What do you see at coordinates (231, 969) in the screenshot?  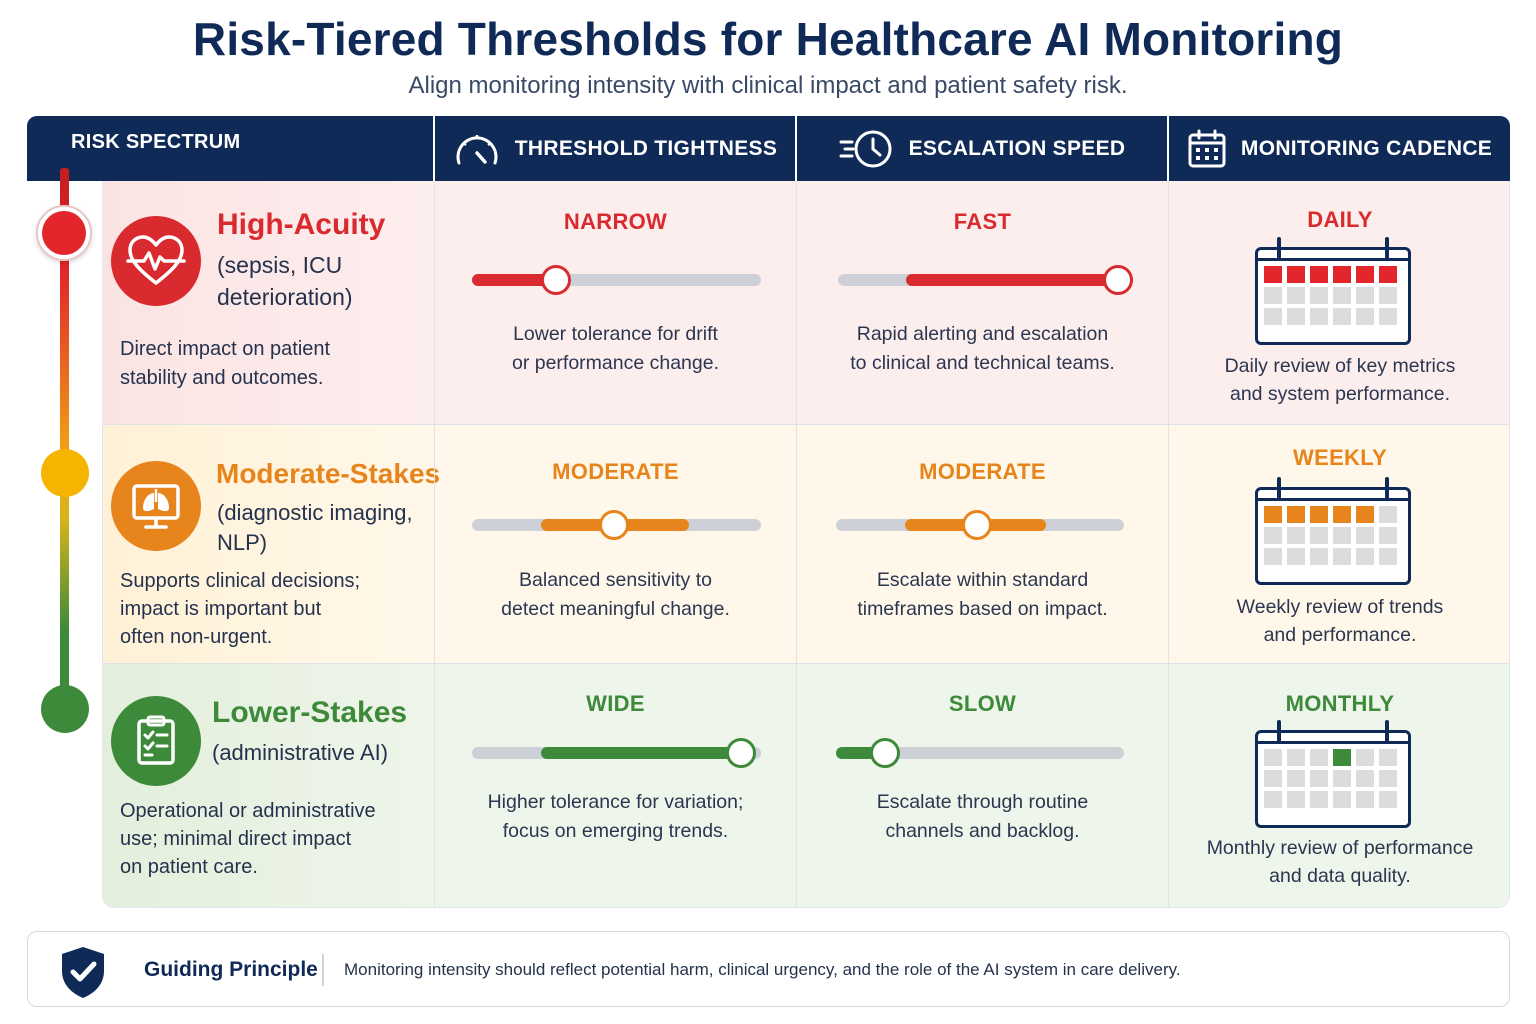 I see `guiding-principle-label: Guiding Principle` at bounding box center [231, 969].